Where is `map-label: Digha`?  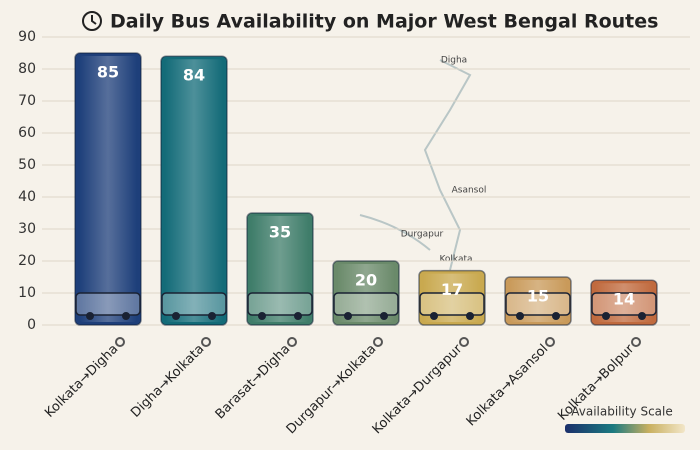 map-label: Digha is located at coordinates (454, 61).